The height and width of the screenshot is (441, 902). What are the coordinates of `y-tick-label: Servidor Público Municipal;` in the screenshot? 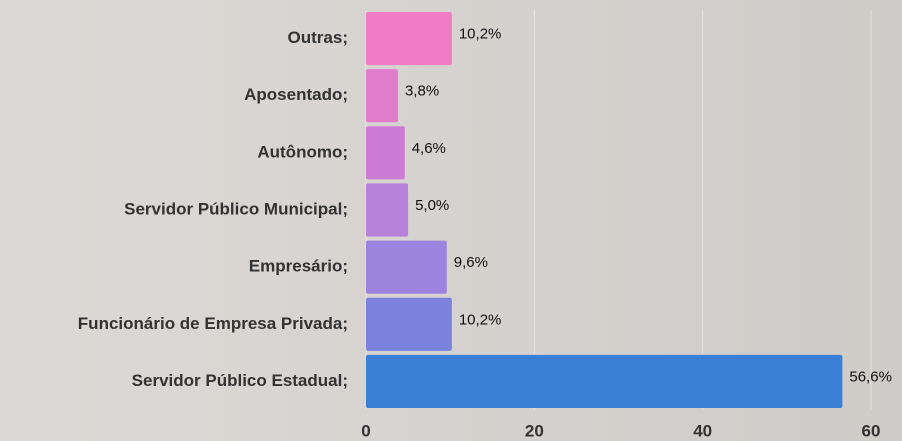 It's located at (236, 208).